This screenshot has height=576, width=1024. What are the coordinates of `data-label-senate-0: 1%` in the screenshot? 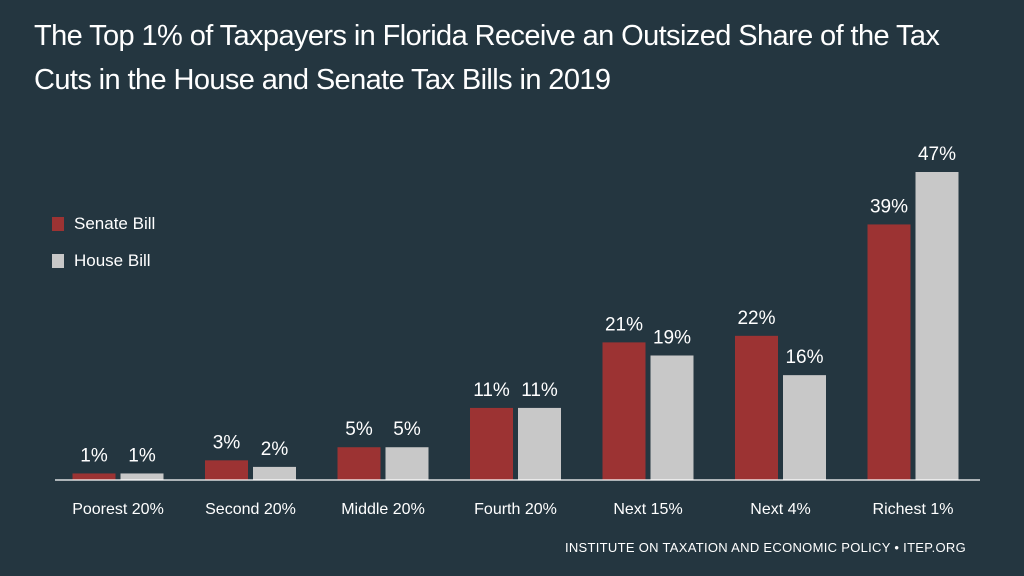 It's located at (94, 455).